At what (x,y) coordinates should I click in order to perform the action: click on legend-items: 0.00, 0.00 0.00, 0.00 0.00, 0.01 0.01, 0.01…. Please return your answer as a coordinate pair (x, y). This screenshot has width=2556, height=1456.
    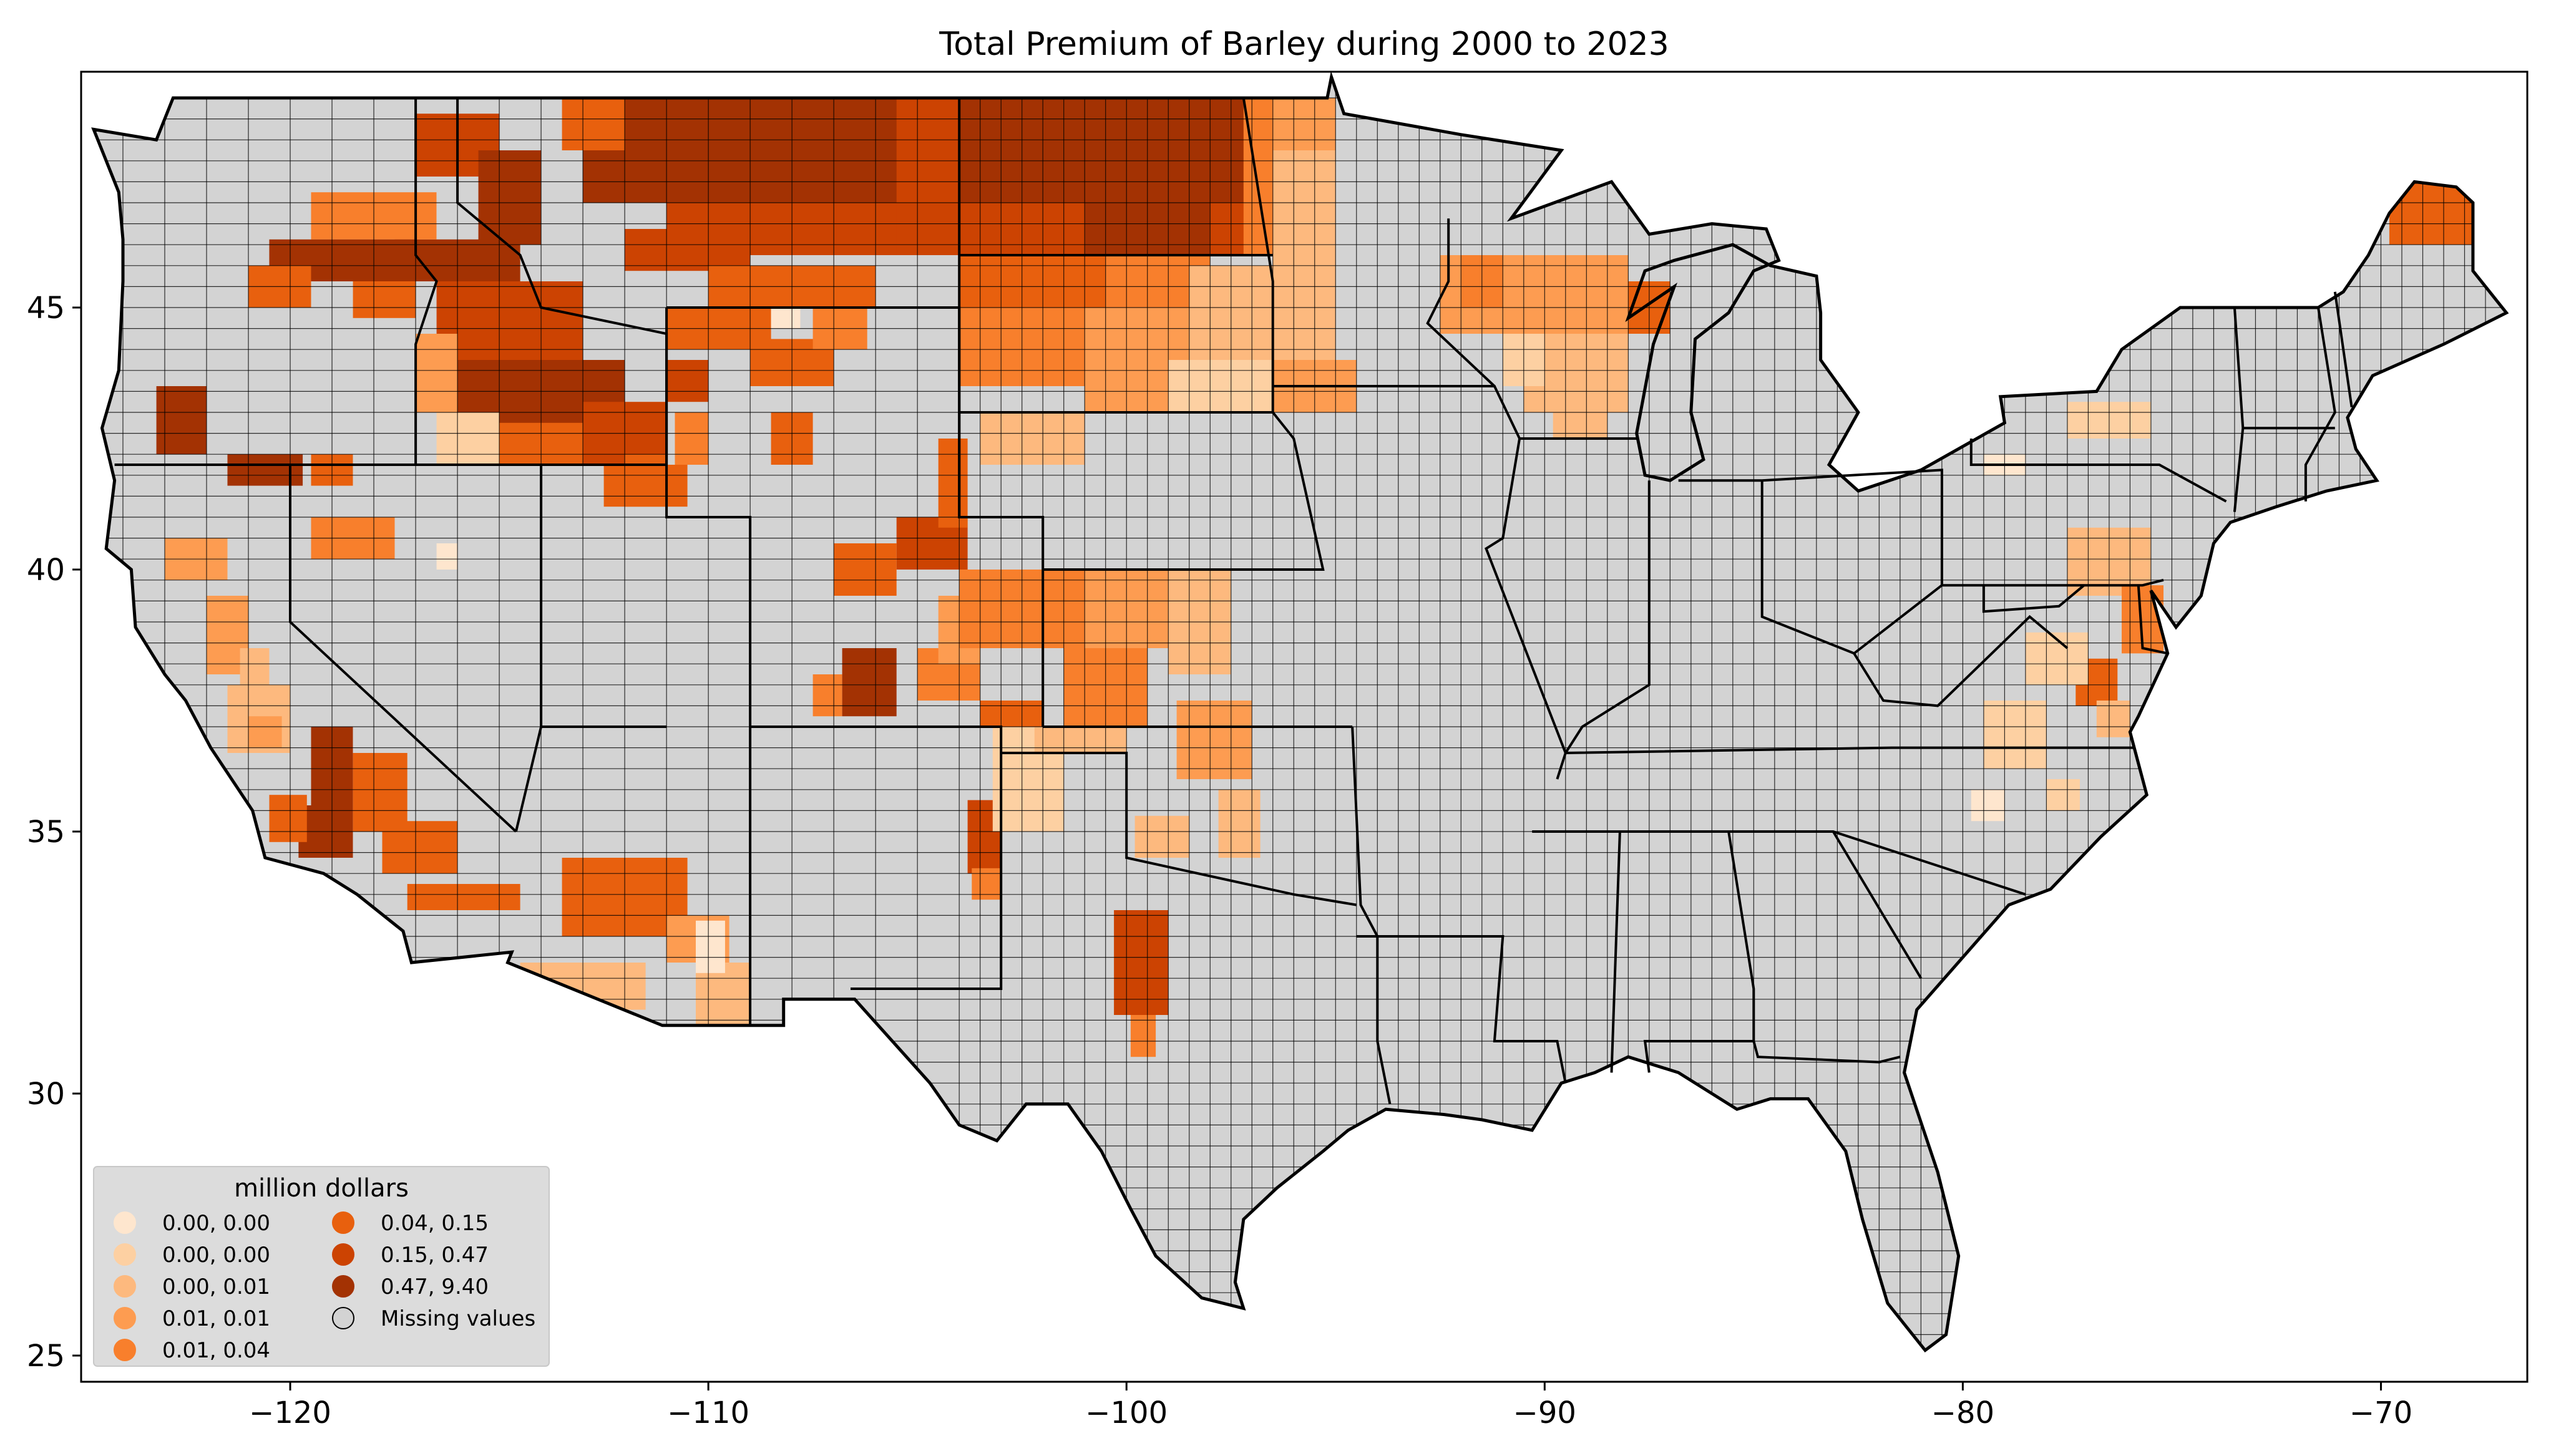
    Looking at the image, I should click on (324, 1287).